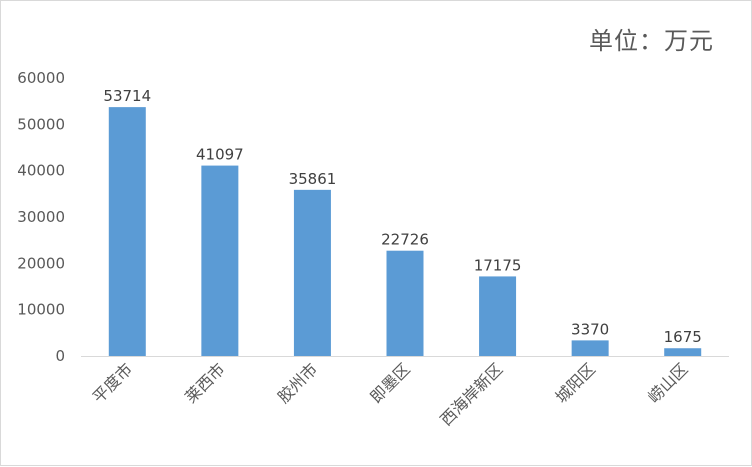 Image resolution: width=752 pixels, height=467 pixels. What do you see at coordinates (41, 78) in the screenshot?
I see `y-tick-label: 60000` at bounding box center [41, 78].